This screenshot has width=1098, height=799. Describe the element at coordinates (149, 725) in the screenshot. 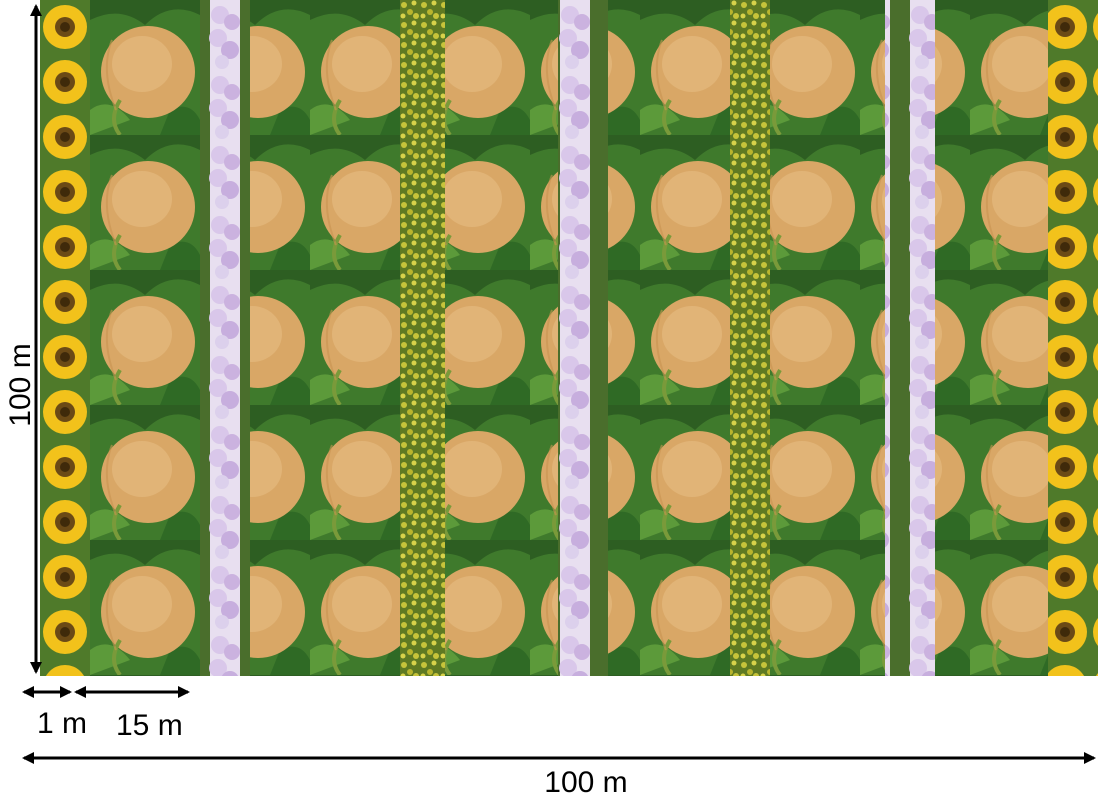

I see `fifteen-meter-label: 15 m` at that location.